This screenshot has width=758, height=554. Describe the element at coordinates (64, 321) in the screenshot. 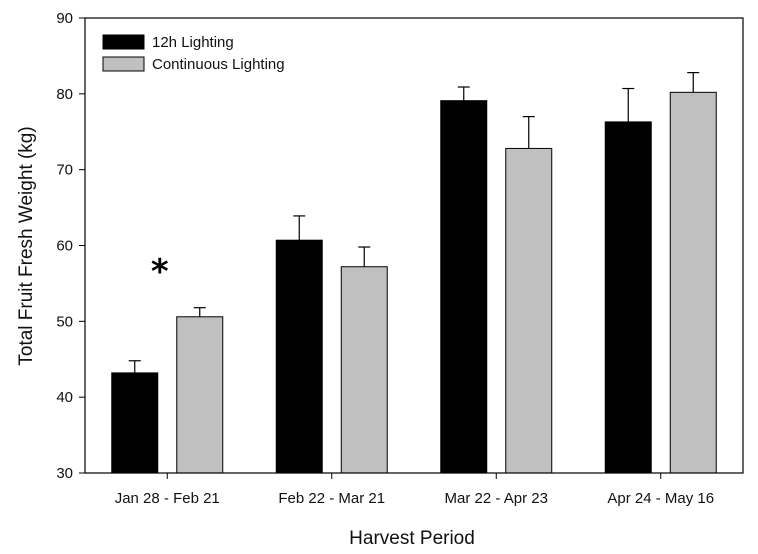

I see `y-tick-label-2: 50` at that location.